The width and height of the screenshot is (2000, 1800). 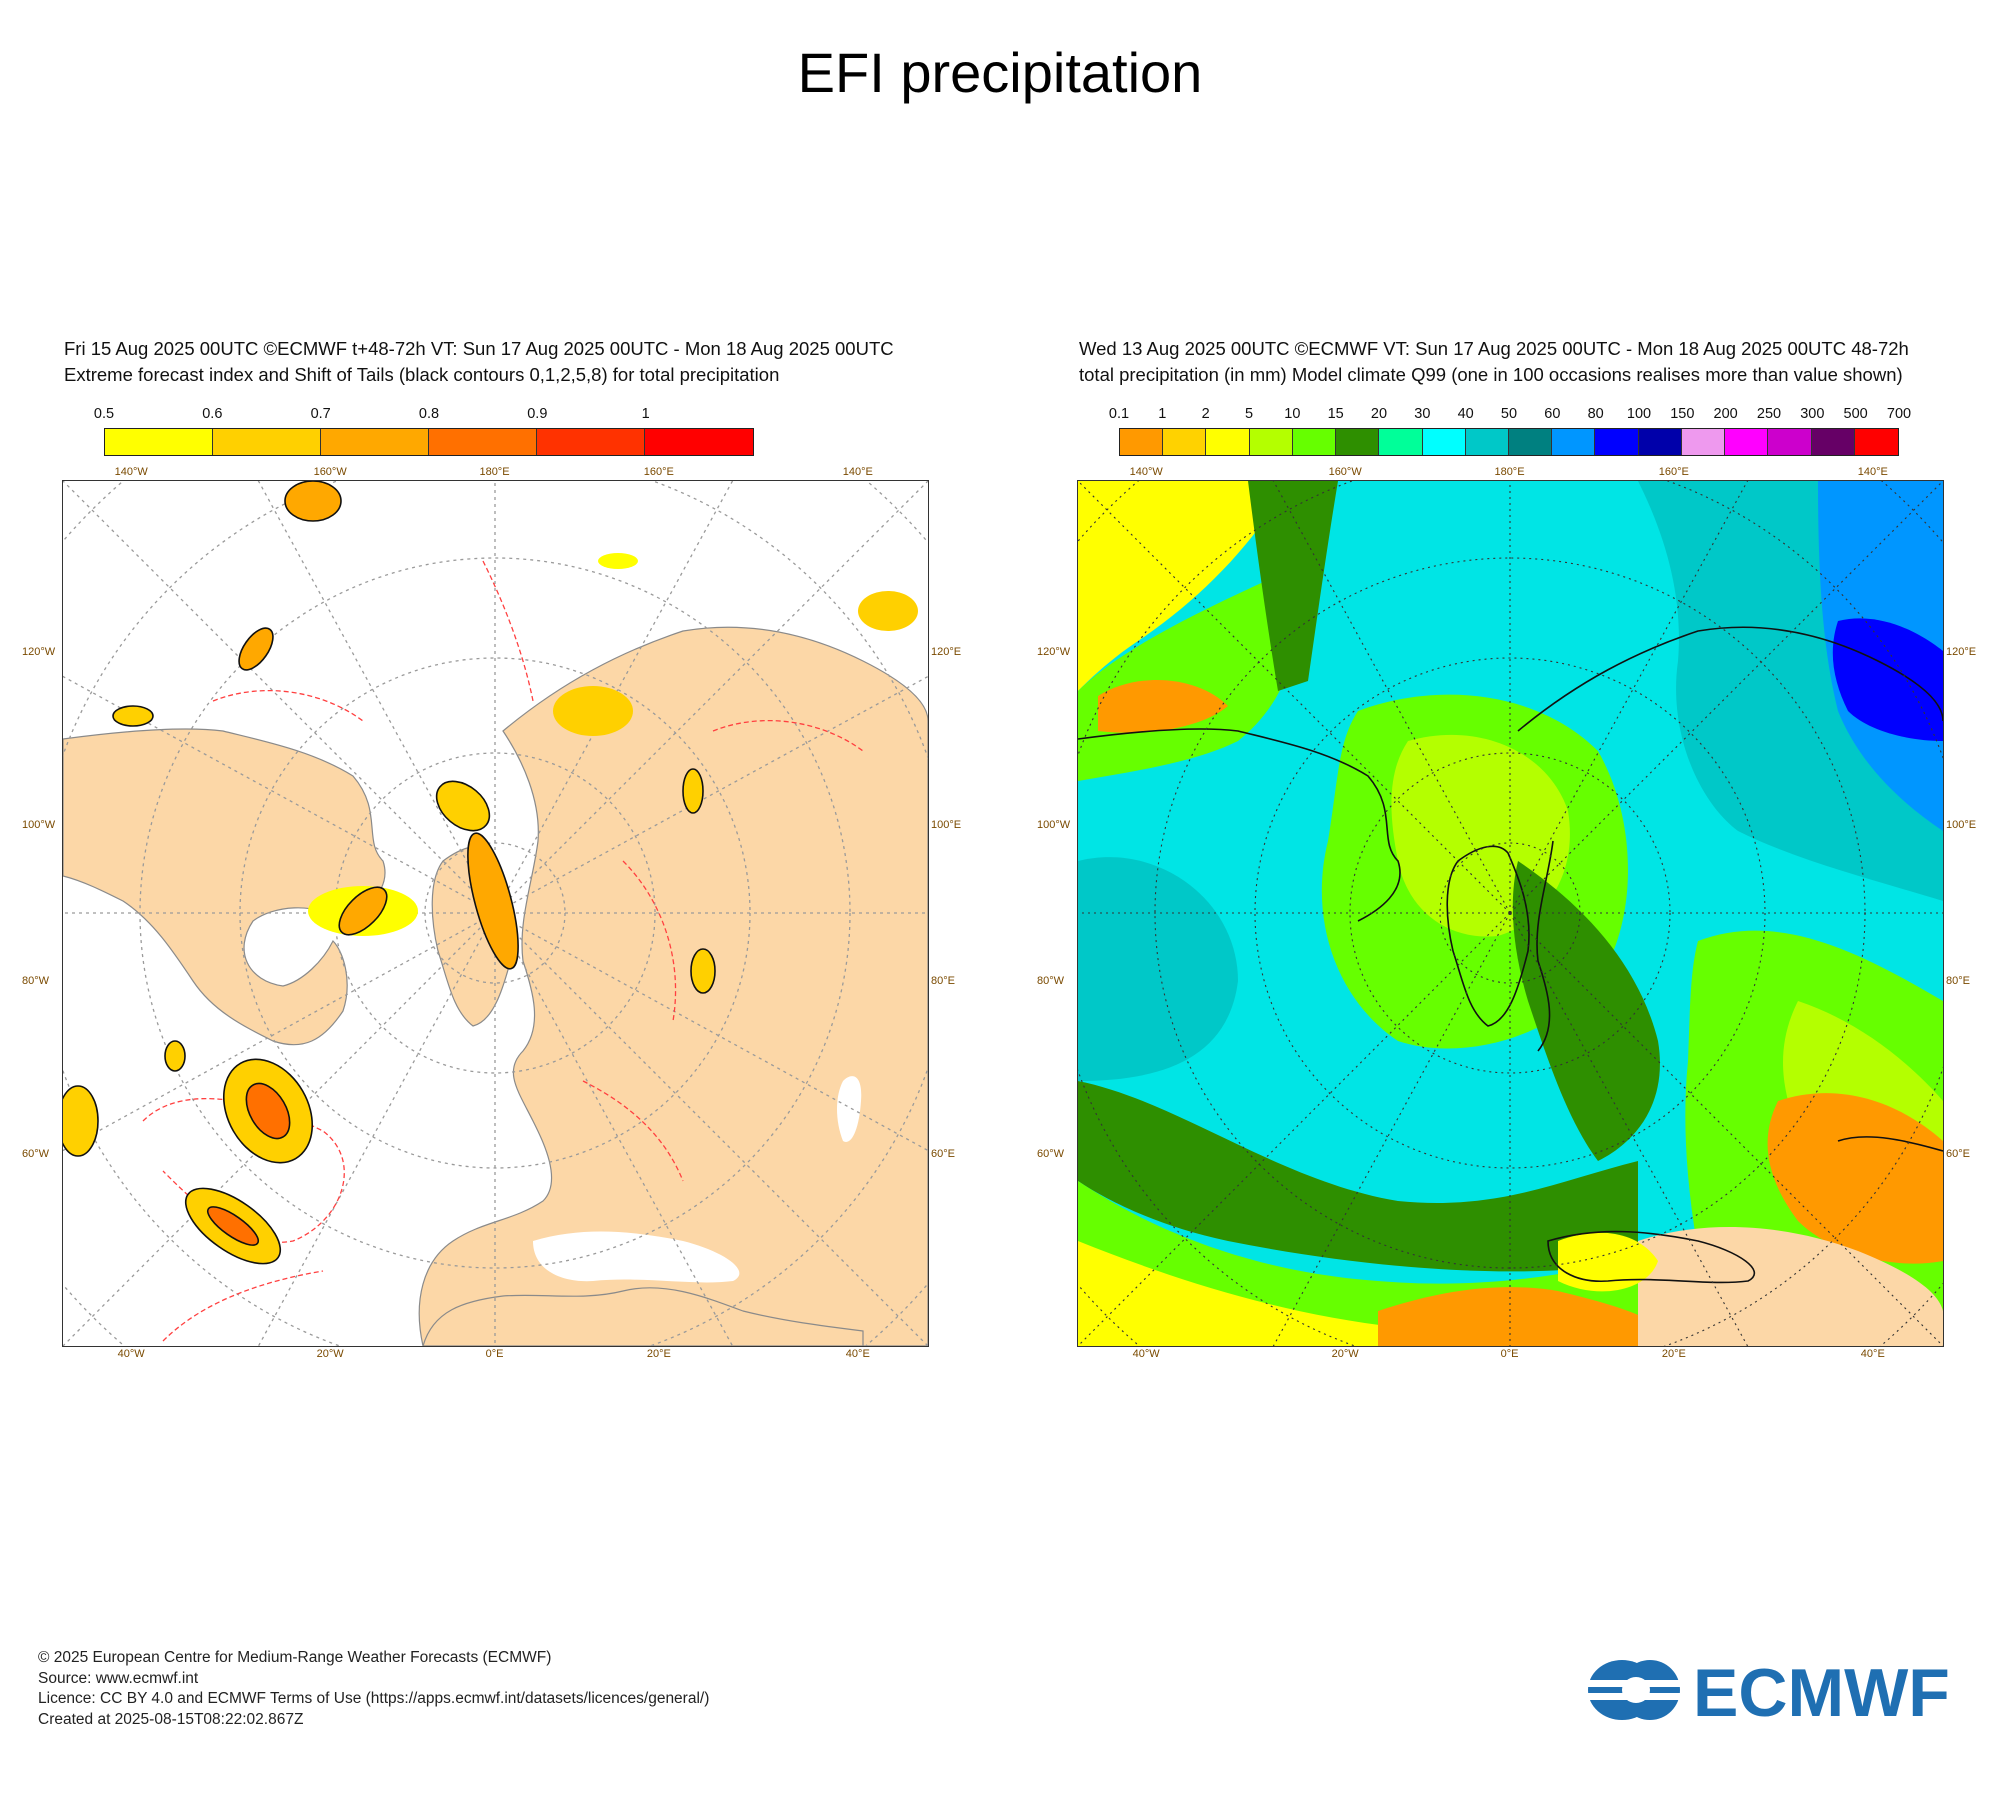 I want to click on efi-land-north-africa, so click(x=643, y=1316).